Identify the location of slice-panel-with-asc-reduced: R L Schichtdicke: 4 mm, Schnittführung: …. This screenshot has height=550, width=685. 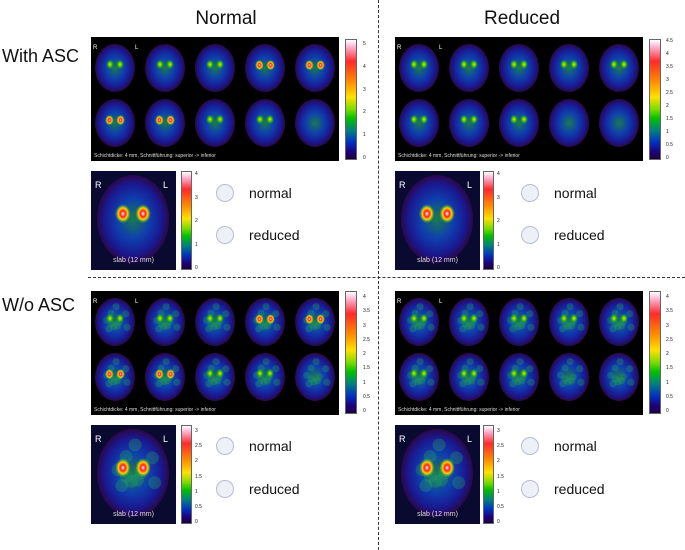
(519, 99).